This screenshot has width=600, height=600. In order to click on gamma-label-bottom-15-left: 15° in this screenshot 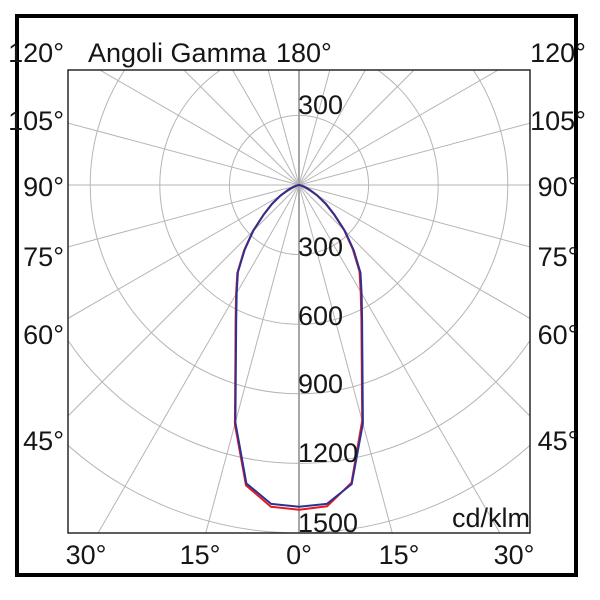, I will do `click(200, 555)`.